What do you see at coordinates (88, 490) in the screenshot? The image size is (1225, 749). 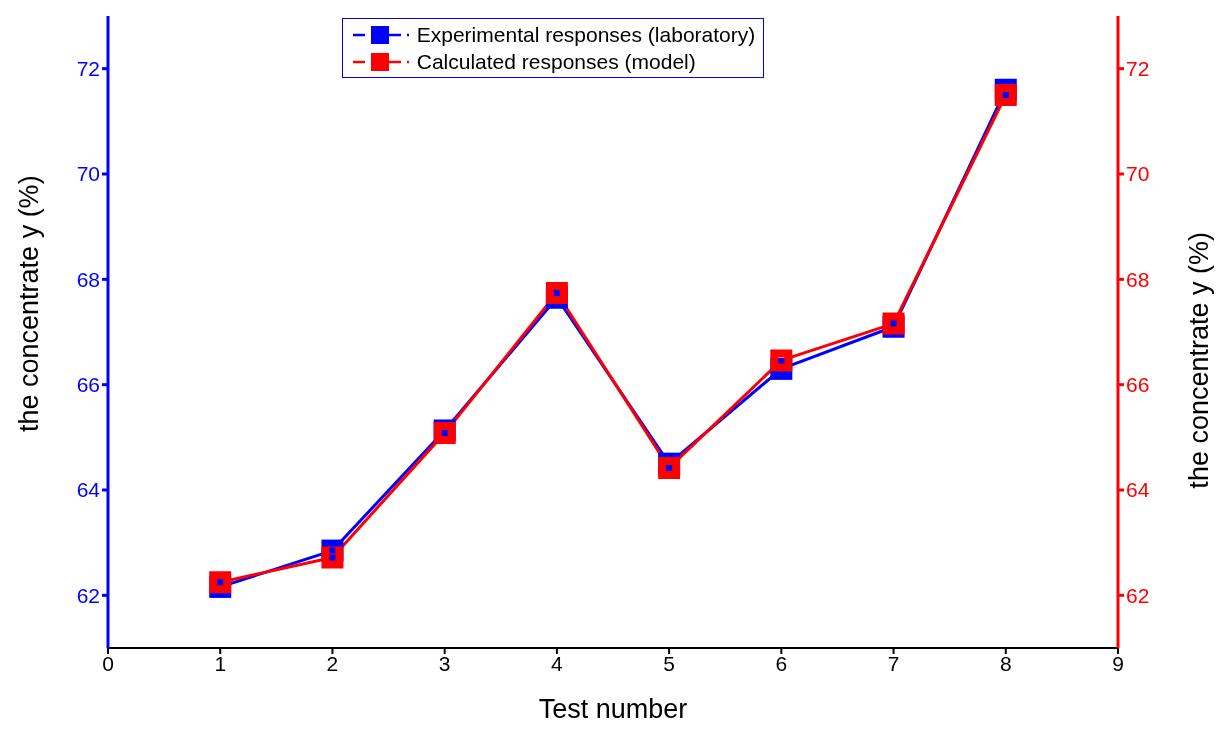 I see `y-tick-label: 64` at bounding box center [88, 490].